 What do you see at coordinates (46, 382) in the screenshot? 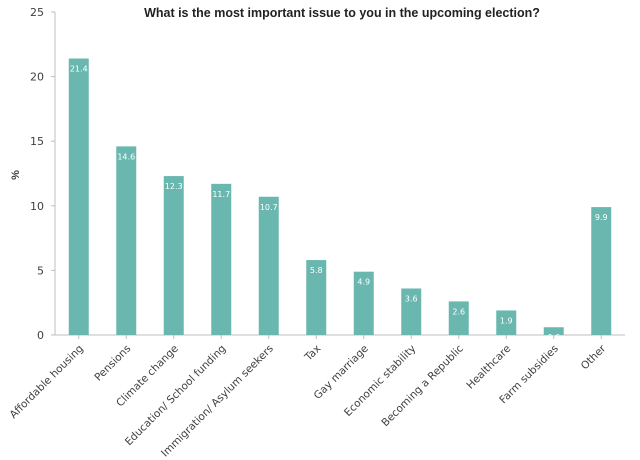
I see `x-tick-label: Affordable housing` at bounding box center [46, 382].